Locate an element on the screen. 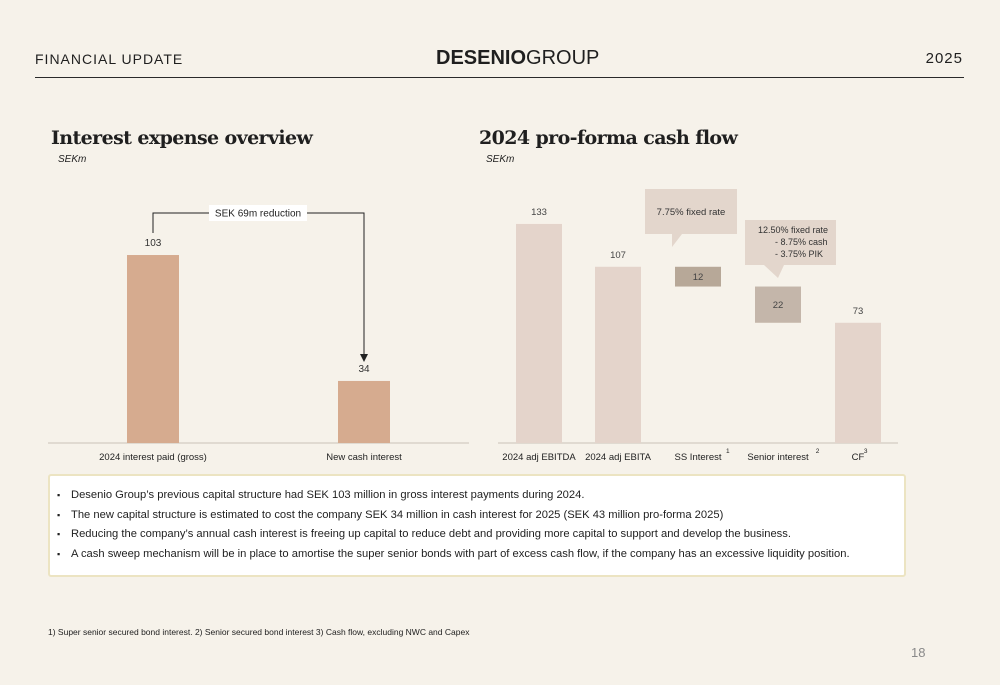  header-section-label: FINANCIAL UPDATE is located at coordinates (109, 59).